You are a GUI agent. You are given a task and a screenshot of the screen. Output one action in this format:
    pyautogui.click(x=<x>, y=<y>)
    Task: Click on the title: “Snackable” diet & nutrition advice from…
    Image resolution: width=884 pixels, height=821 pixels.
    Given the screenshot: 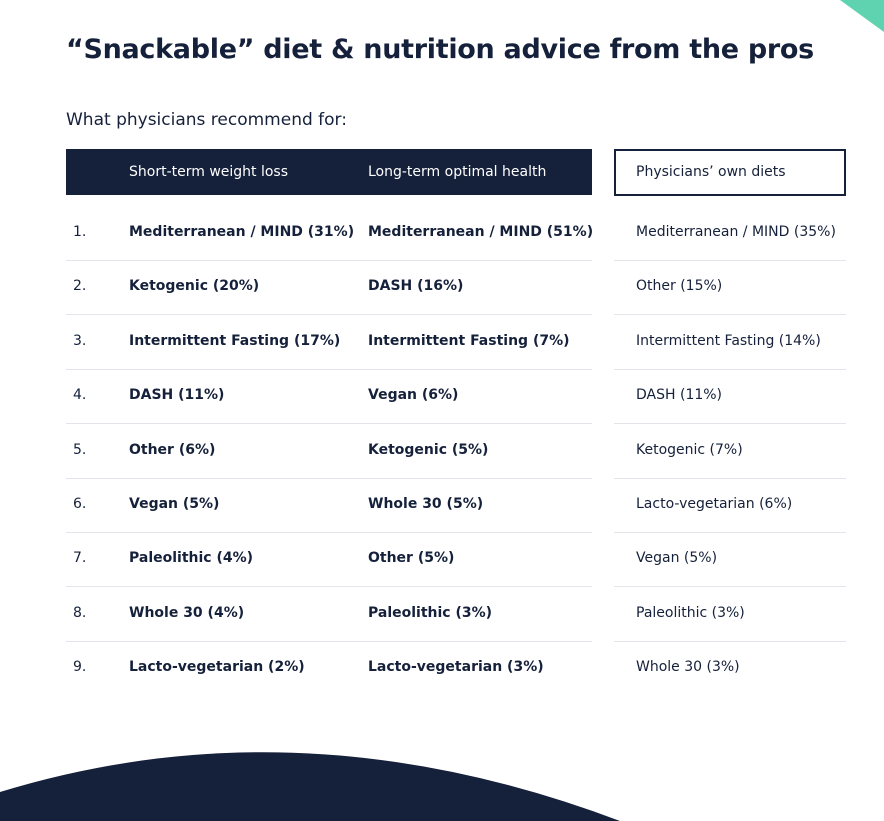 What is the action you would take?
    pyautogui.click(x=440, y=49)
    